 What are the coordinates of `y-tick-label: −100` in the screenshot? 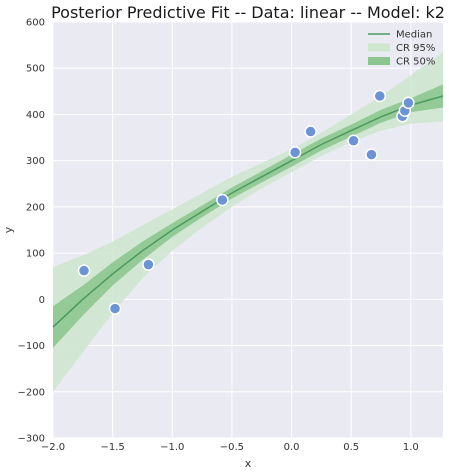 It's located at (31, 346).